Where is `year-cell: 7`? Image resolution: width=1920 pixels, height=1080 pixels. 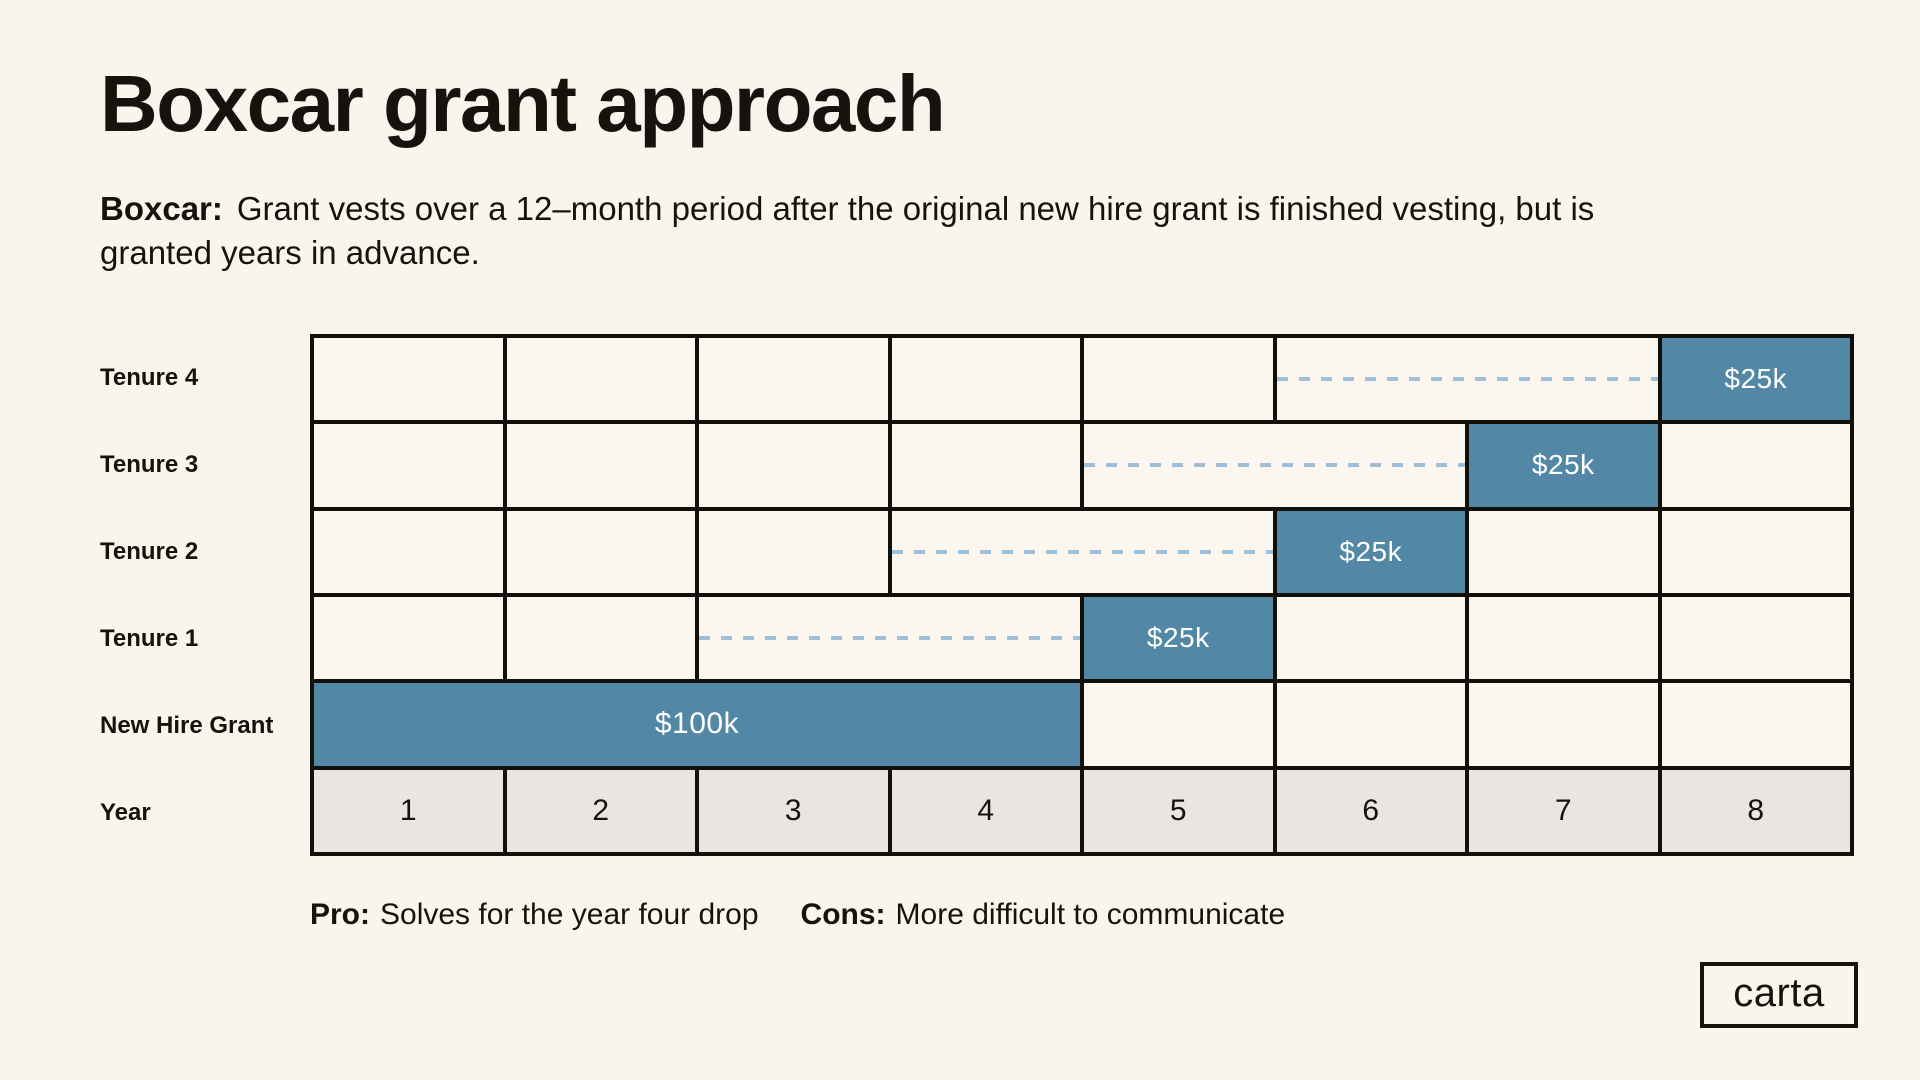
year-cell: 7 is located at coordinates (1563, 810).